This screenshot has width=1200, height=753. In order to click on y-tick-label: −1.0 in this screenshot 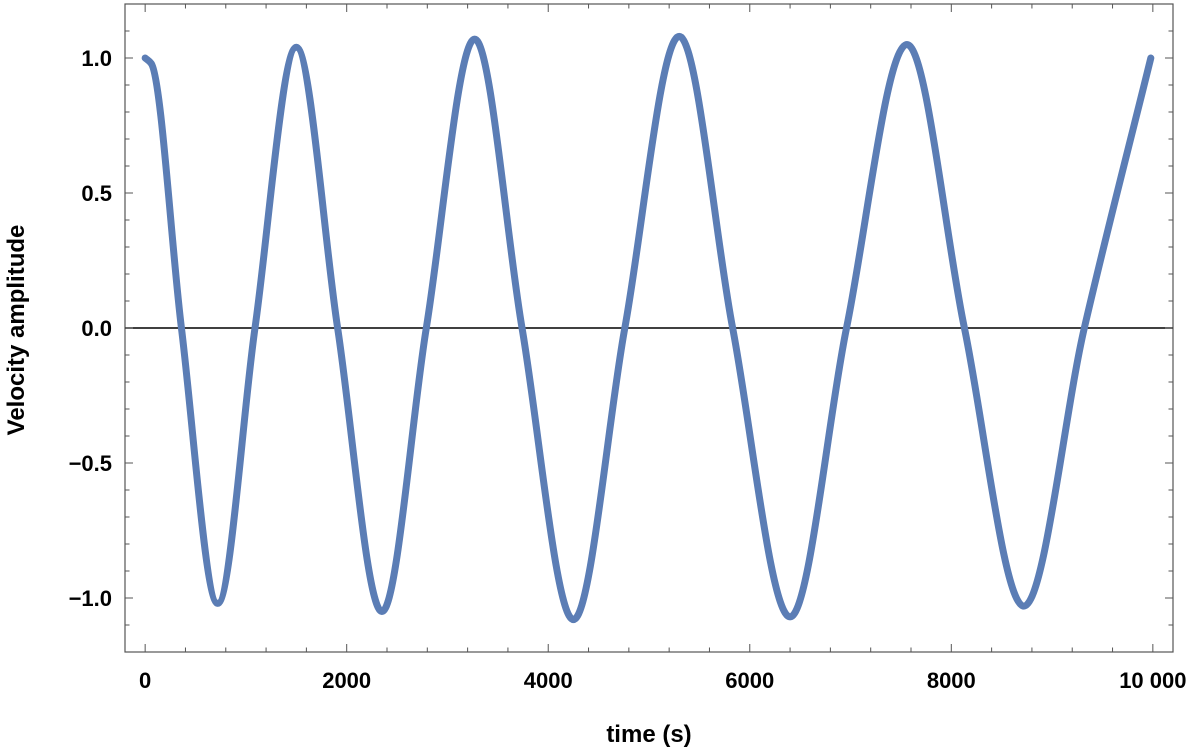, I will do `click(90, 598)`.